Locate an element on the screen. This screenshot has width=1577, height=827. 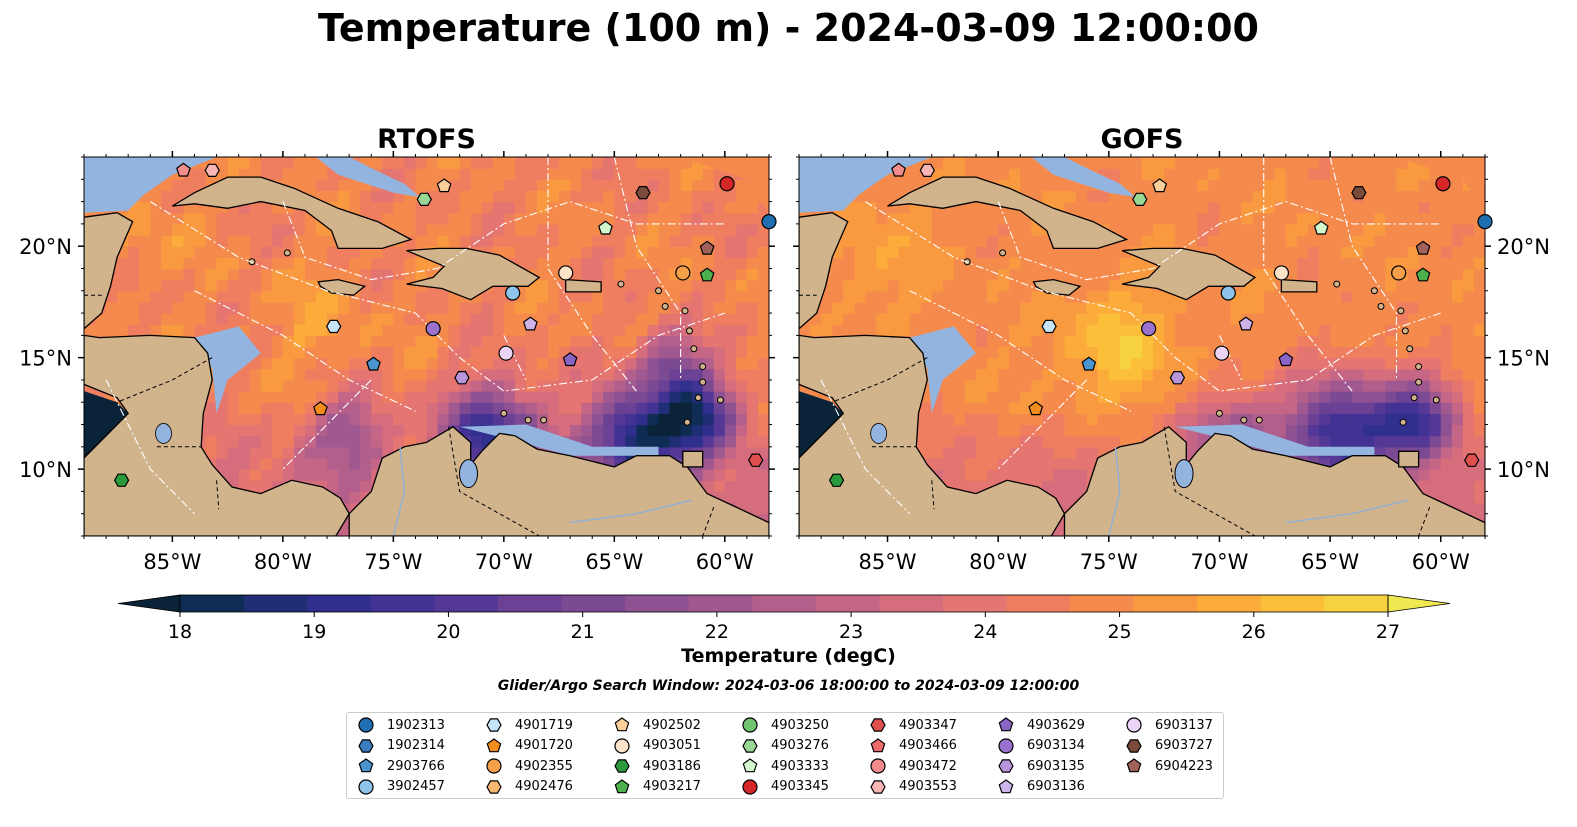
eez-boundary is located at coordinates (305, 351).